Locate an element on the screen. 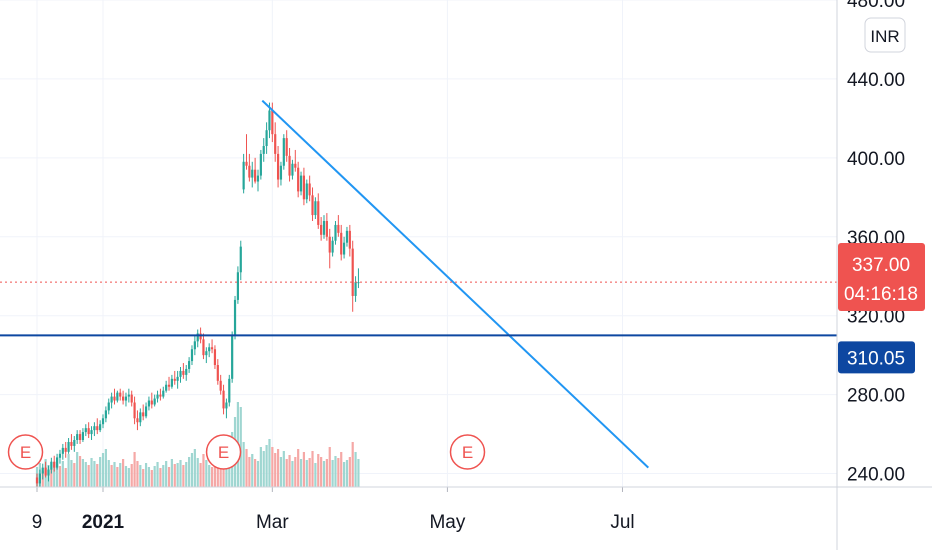  x-tick-label: Mar is located at coordinates (272, 522).